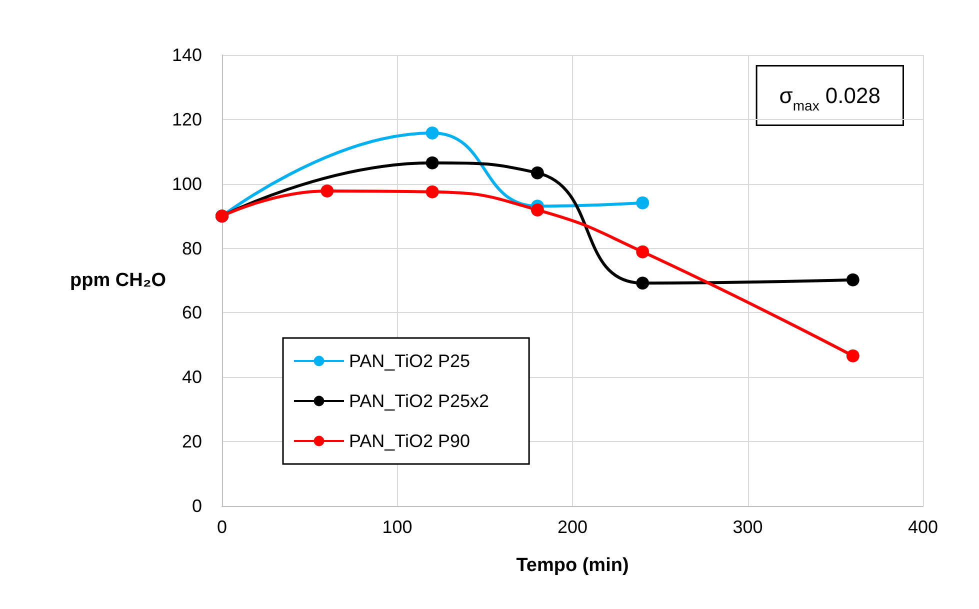 The image size is (979, 609). I want to click on x-tick-label: 100, so click(397, 527).